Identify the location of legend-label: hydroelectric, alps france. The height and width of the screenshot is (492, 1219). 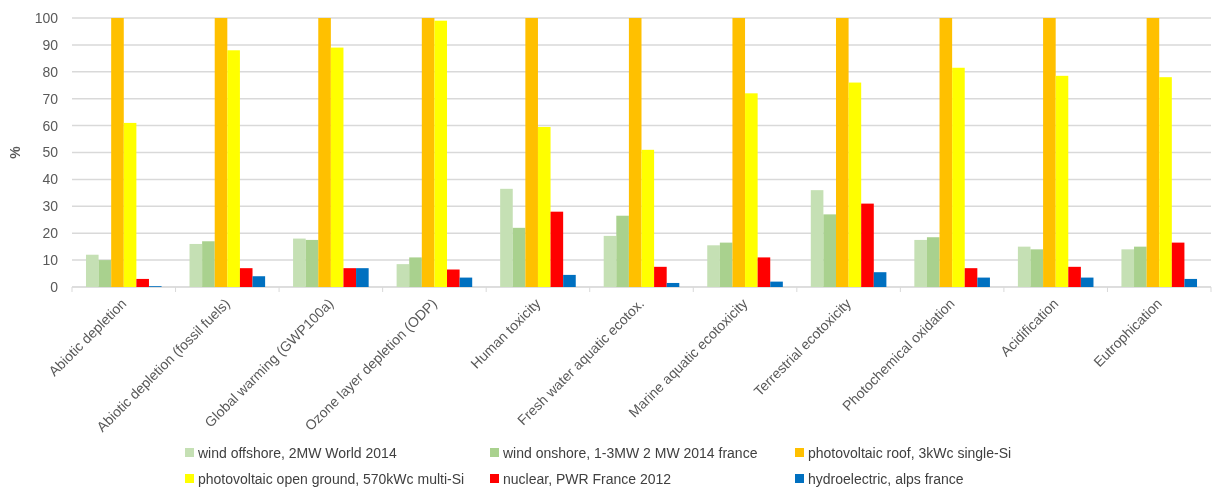
(886, 479).